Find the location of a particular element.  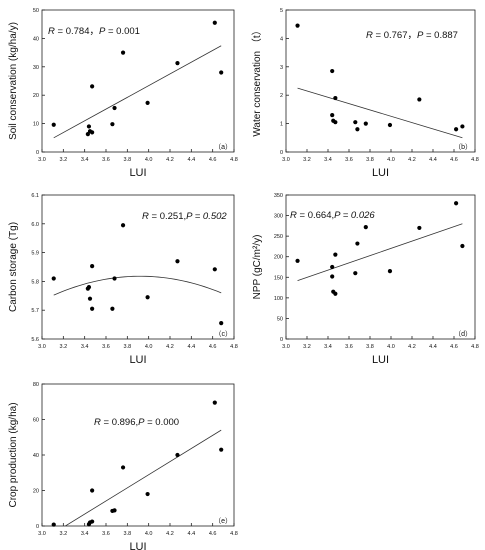

y-axis-label: Soil conservation (kg/ha/y) is located at coordinates (13, 81).